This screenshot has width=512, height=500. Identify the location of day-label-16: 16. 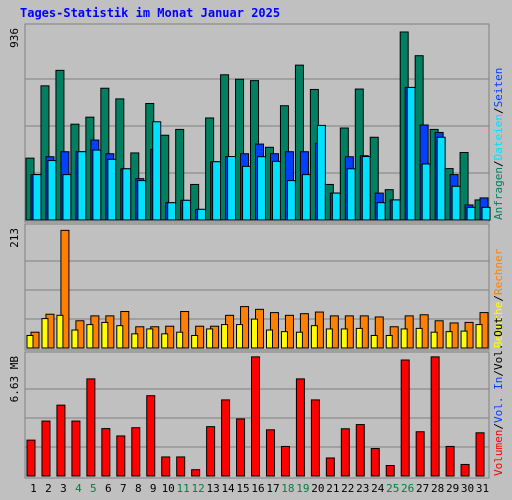
(257, 488).